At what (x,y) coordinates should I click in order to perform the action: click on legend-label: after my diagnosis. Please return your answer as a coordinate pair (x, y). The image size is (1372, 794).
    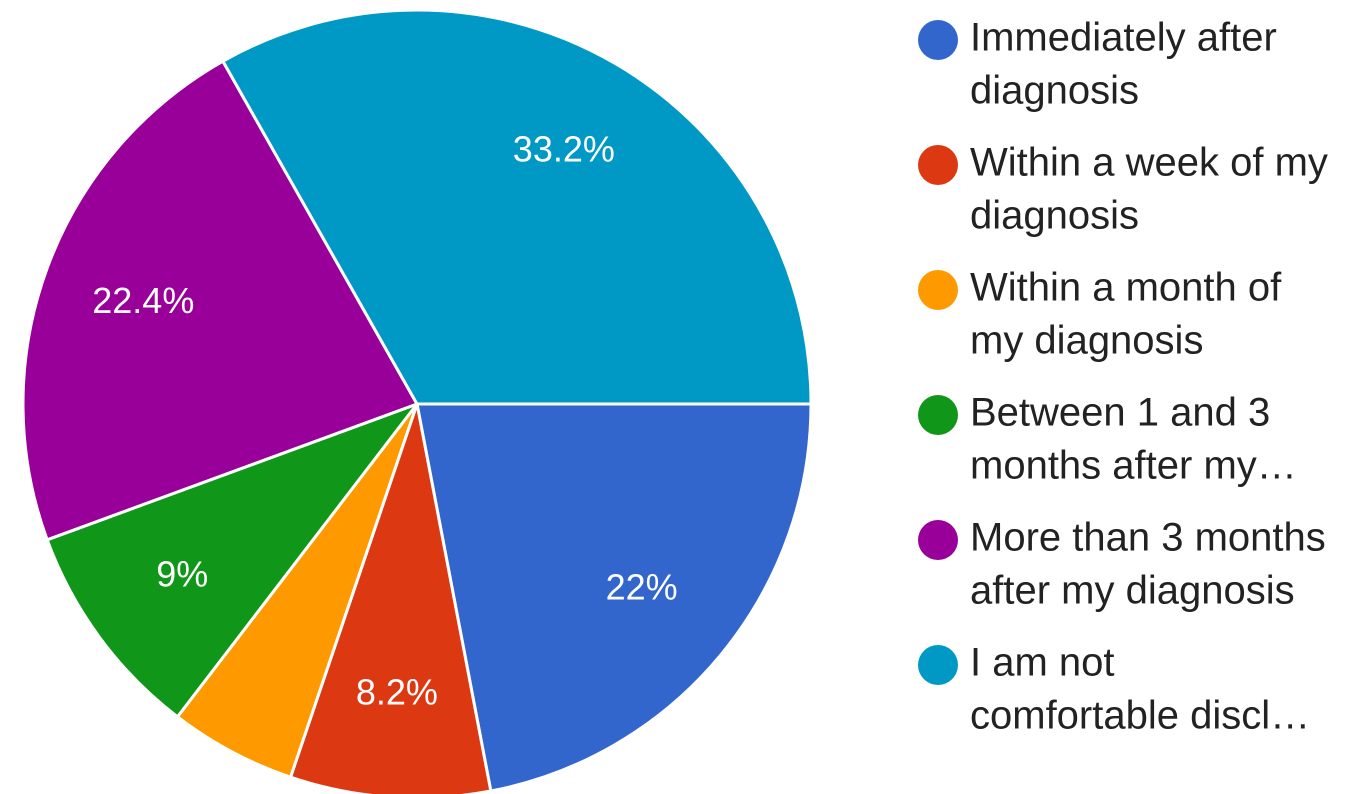
    Looking at the image, I should click on (1132, 591).